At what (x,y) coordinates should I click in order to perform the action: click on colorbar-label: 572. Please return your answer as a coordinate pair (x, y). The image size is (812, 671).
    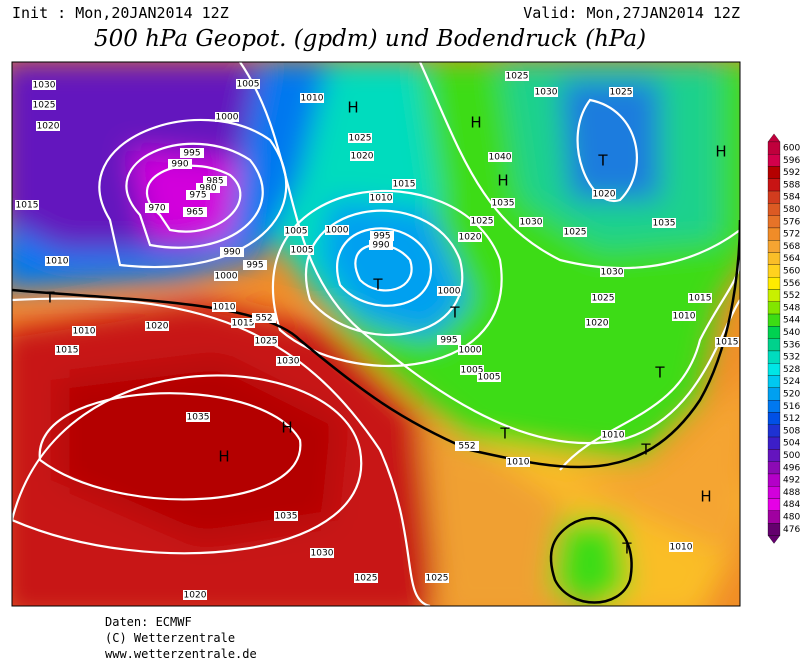
    Looking at the image, I should click on (791, 235).